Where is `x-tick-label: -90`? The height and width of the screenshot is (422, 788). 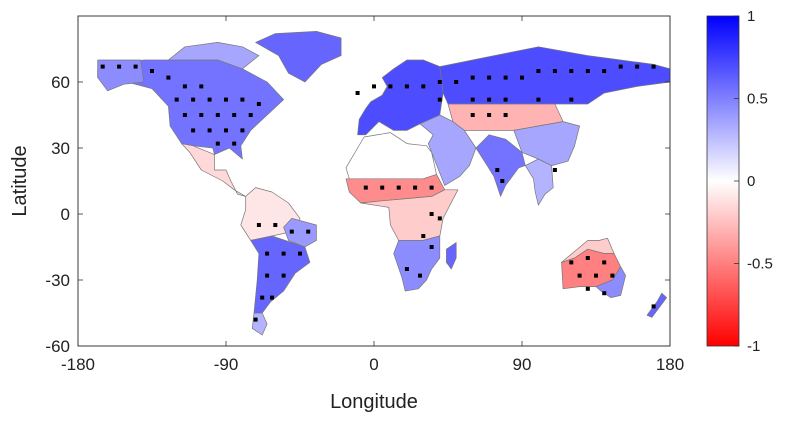
x-tick-label: -90 is located at coordinates (226, 364).